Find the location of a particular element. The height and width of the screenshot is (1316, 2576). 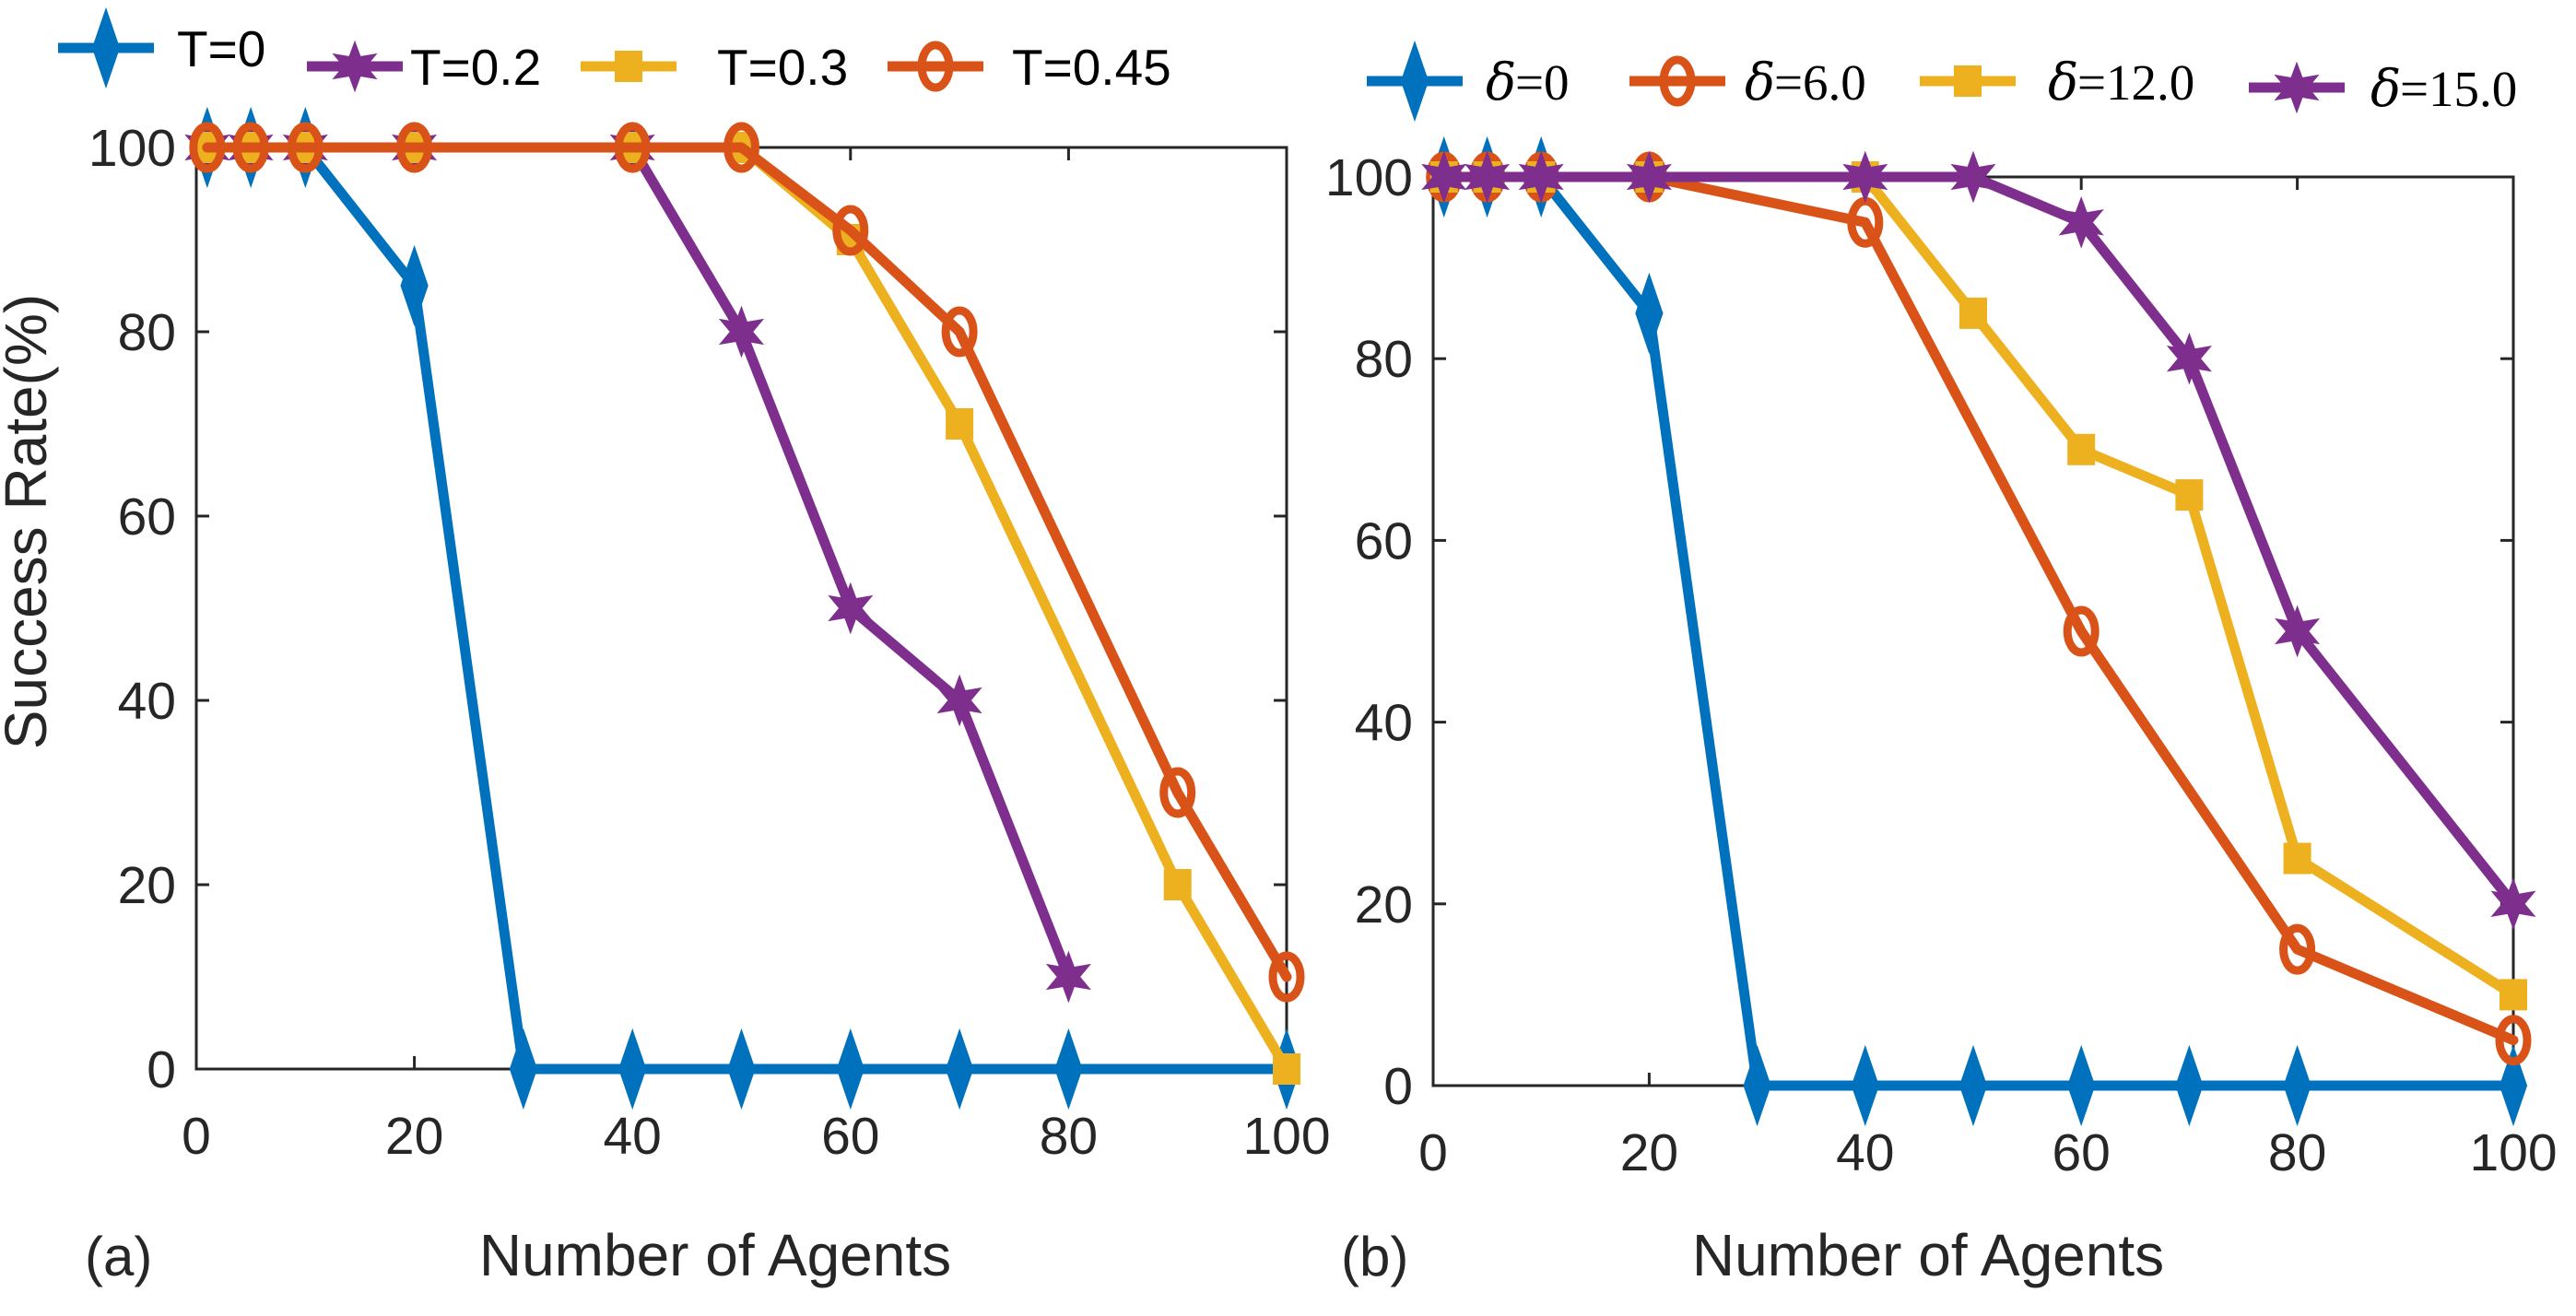

legend-symbol-d15: δ is located at coordinates (2385, 88).